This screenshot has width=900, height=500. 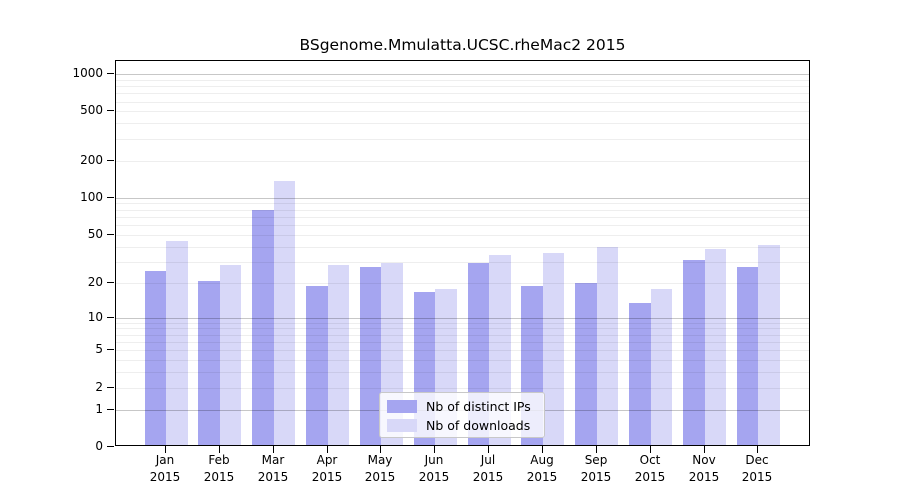 I want to click on x-tick-nov, so click(x=704, y=449).